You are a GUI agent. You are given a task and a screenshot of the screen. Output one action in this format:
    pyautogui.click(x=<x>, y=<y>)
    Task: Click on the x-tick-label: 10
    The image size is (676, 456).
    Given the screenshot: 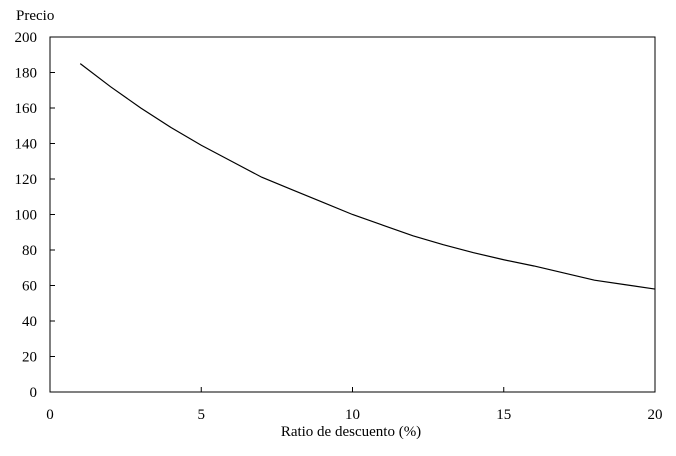 What is the action you would take?
    pyautogui.click(x=352, y=415)
    